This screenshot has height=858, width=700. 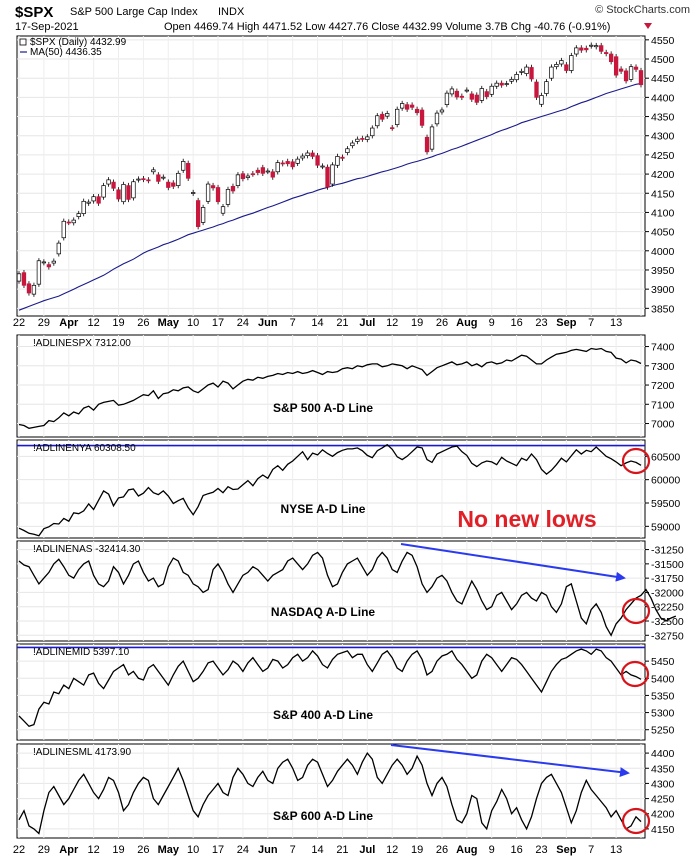 What do you see at coordinates (663, 213) in the screenshot?
I see `y-tick-label: 4100` at bounding box center [663, 213].